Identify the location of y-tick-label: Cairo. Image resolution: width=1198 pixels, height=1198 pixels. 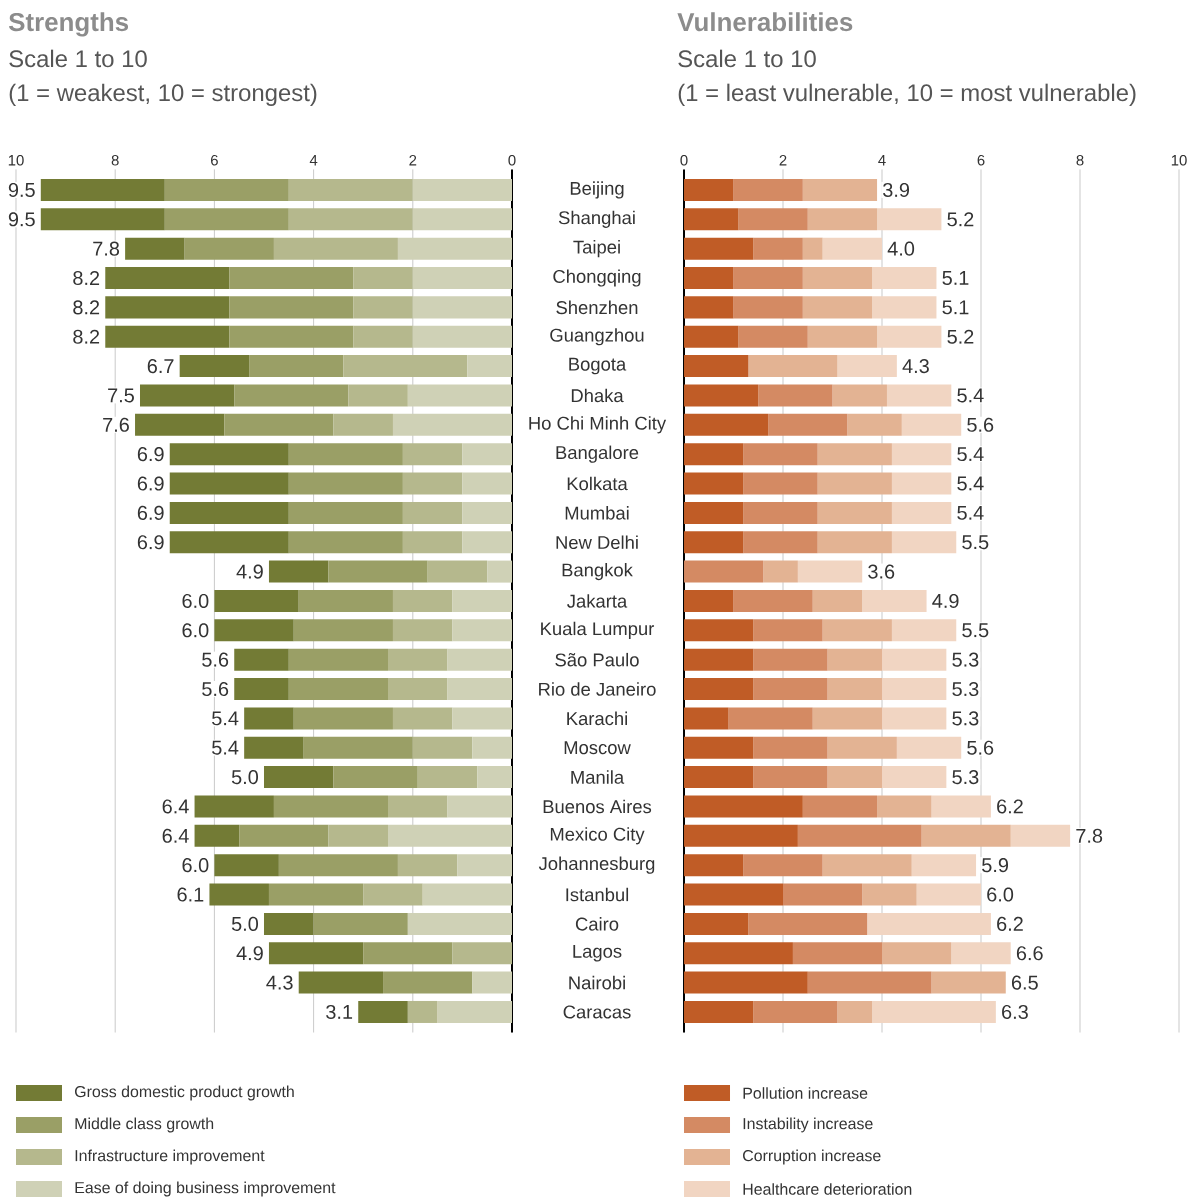
(597, 924).